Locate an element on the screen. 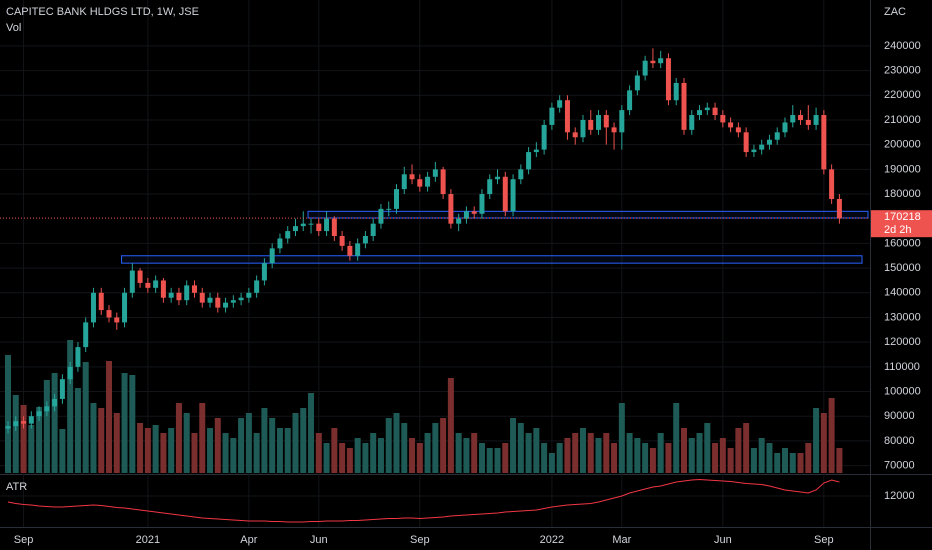  y-tick-label: 70000 is located at coordinates (899, 466).